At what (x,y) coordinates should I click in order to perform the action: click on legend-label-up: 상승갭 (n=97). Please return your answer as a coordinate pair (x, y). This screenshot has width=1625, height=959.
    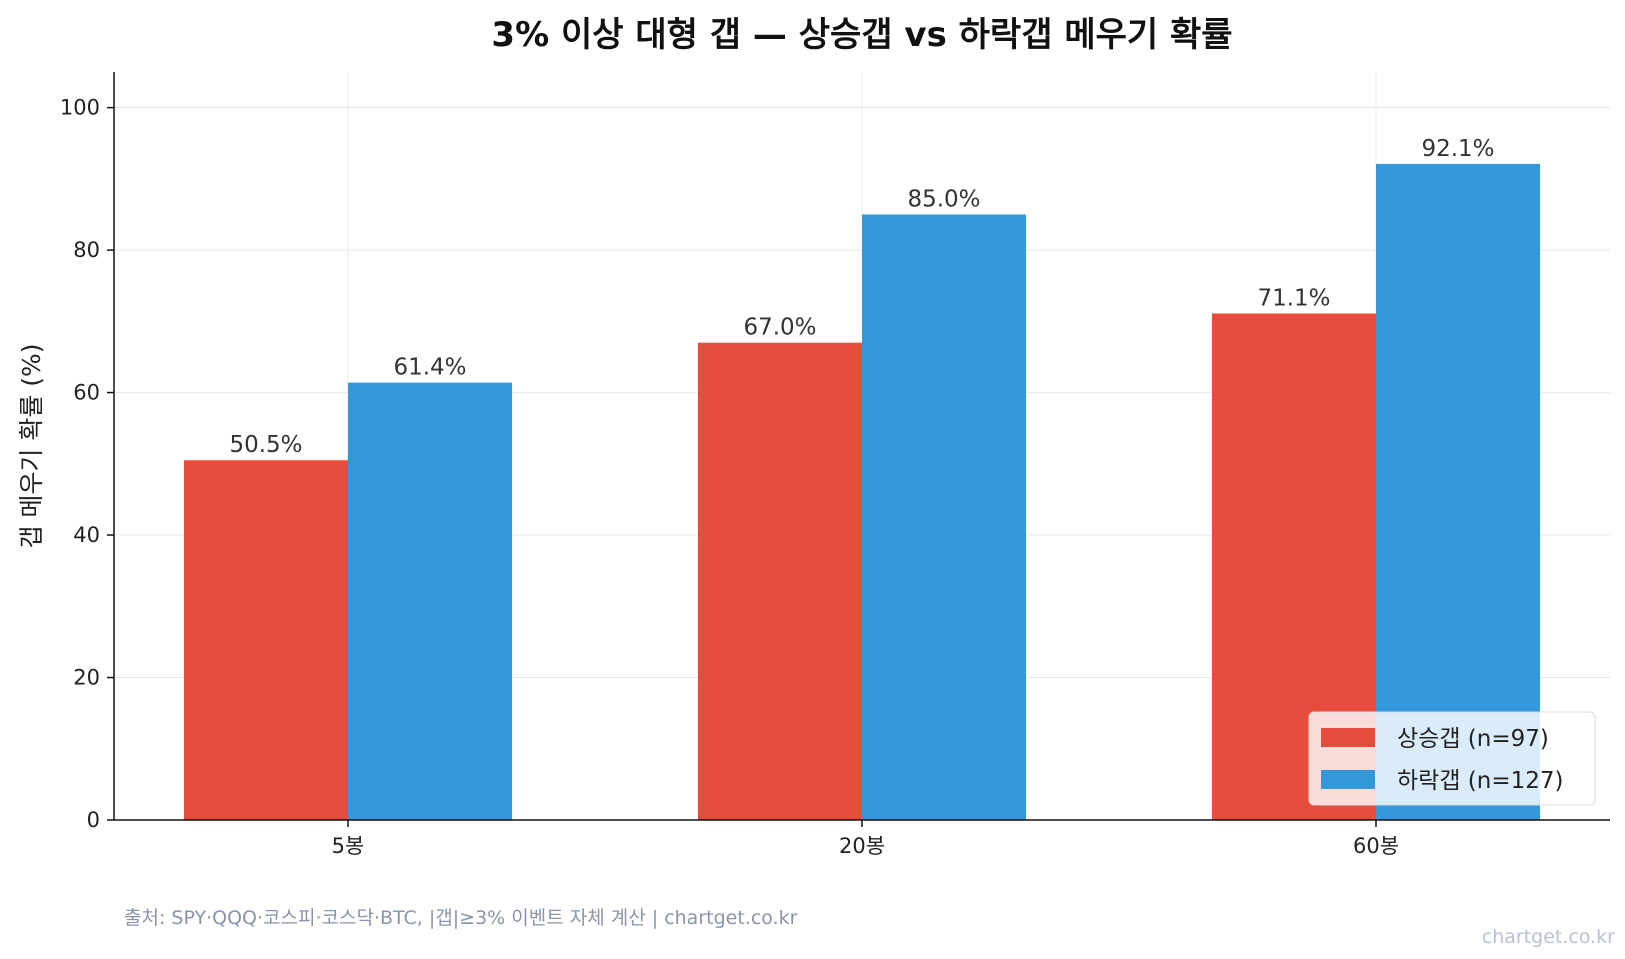
    Looking at the image, I should click on (1473, 739).